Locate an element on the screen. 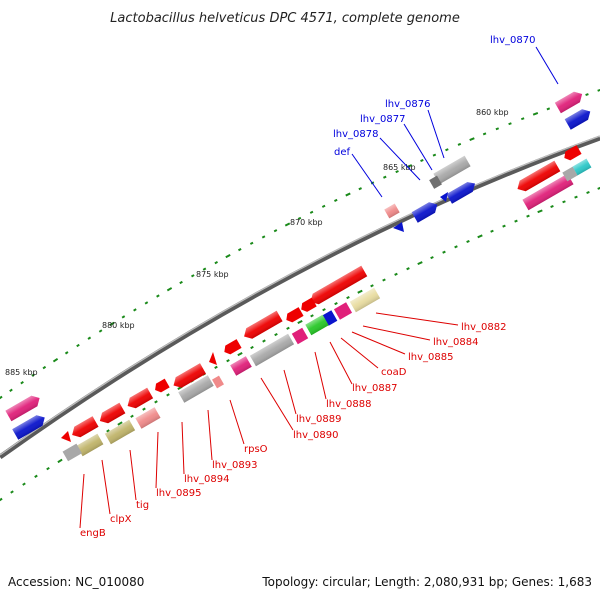 This screenshot has width=600, height=600. label-lhv-0895: lhv_0895 is located at coordinates (178, 493).